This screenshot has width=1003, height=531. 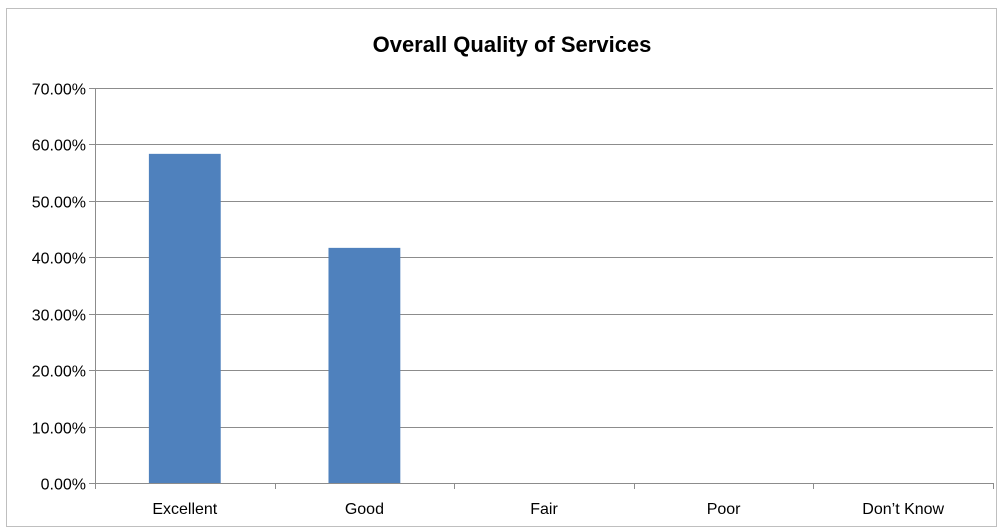 What do you see at coordinates (59, 146) in the screenshot?
I see `y-tick-label: 60.00%` at bounding box center [59, 146].